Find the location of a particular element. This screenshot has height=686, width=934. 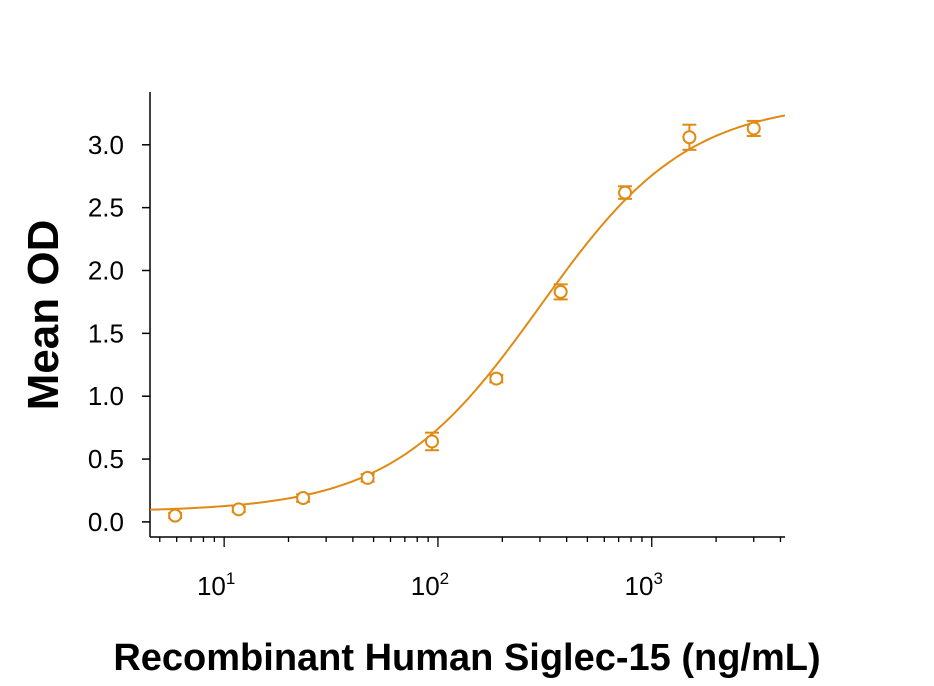

x-axis-title: Recombinant Human Siglec-15 (ng/mL) is located at coordinates (466, 658).